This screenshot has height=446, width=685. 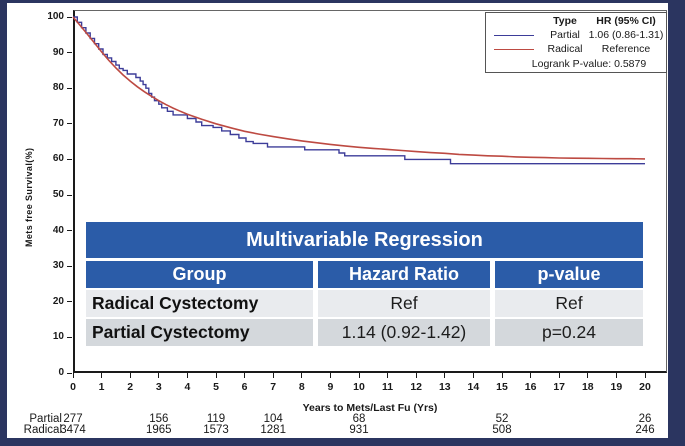 What do you see at coordinates (61, 372) in the screenshot?
I see `y-tick-label: 0` at bounding box center [61, 372].